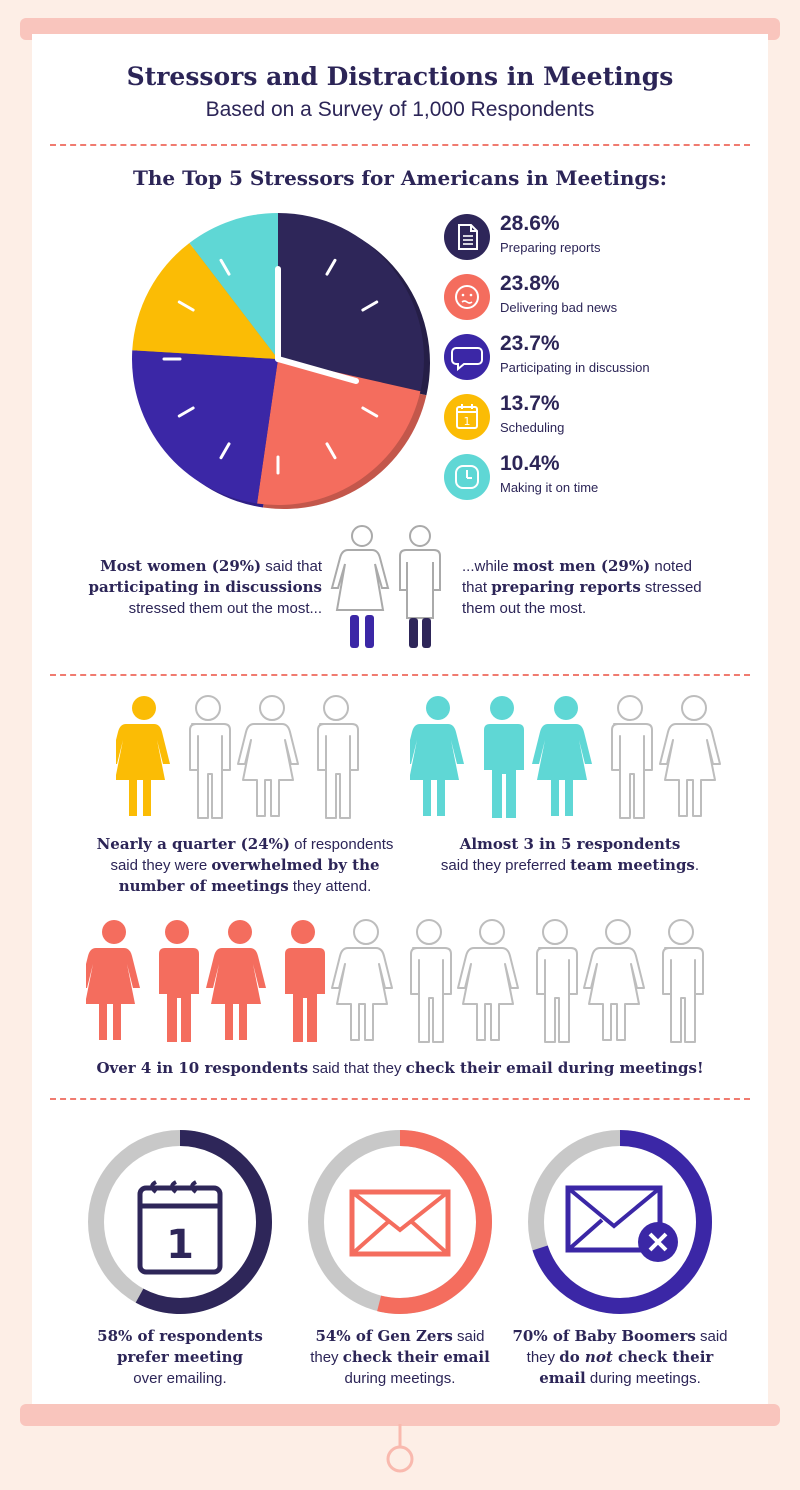 Image resolution: width=800 pixels, height=1490 pixels. I want to click on team-caption-text: said they preferred, so click(505, 865).